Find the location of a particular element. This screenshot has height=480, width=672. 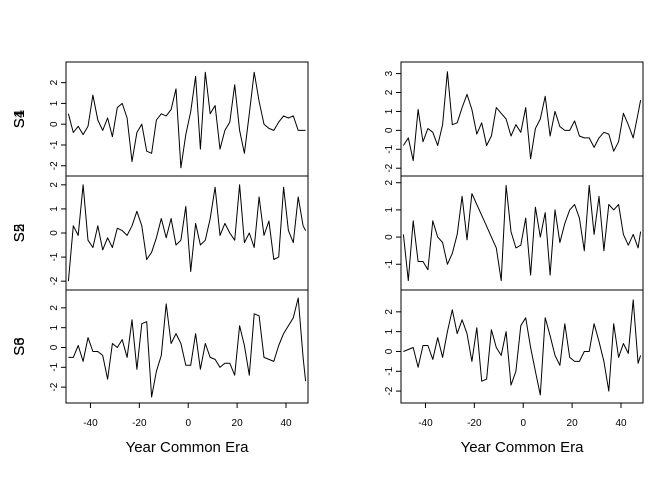

panel-s1: -2 -1 0 1 2 S1 is located at coordinates (160, 119).